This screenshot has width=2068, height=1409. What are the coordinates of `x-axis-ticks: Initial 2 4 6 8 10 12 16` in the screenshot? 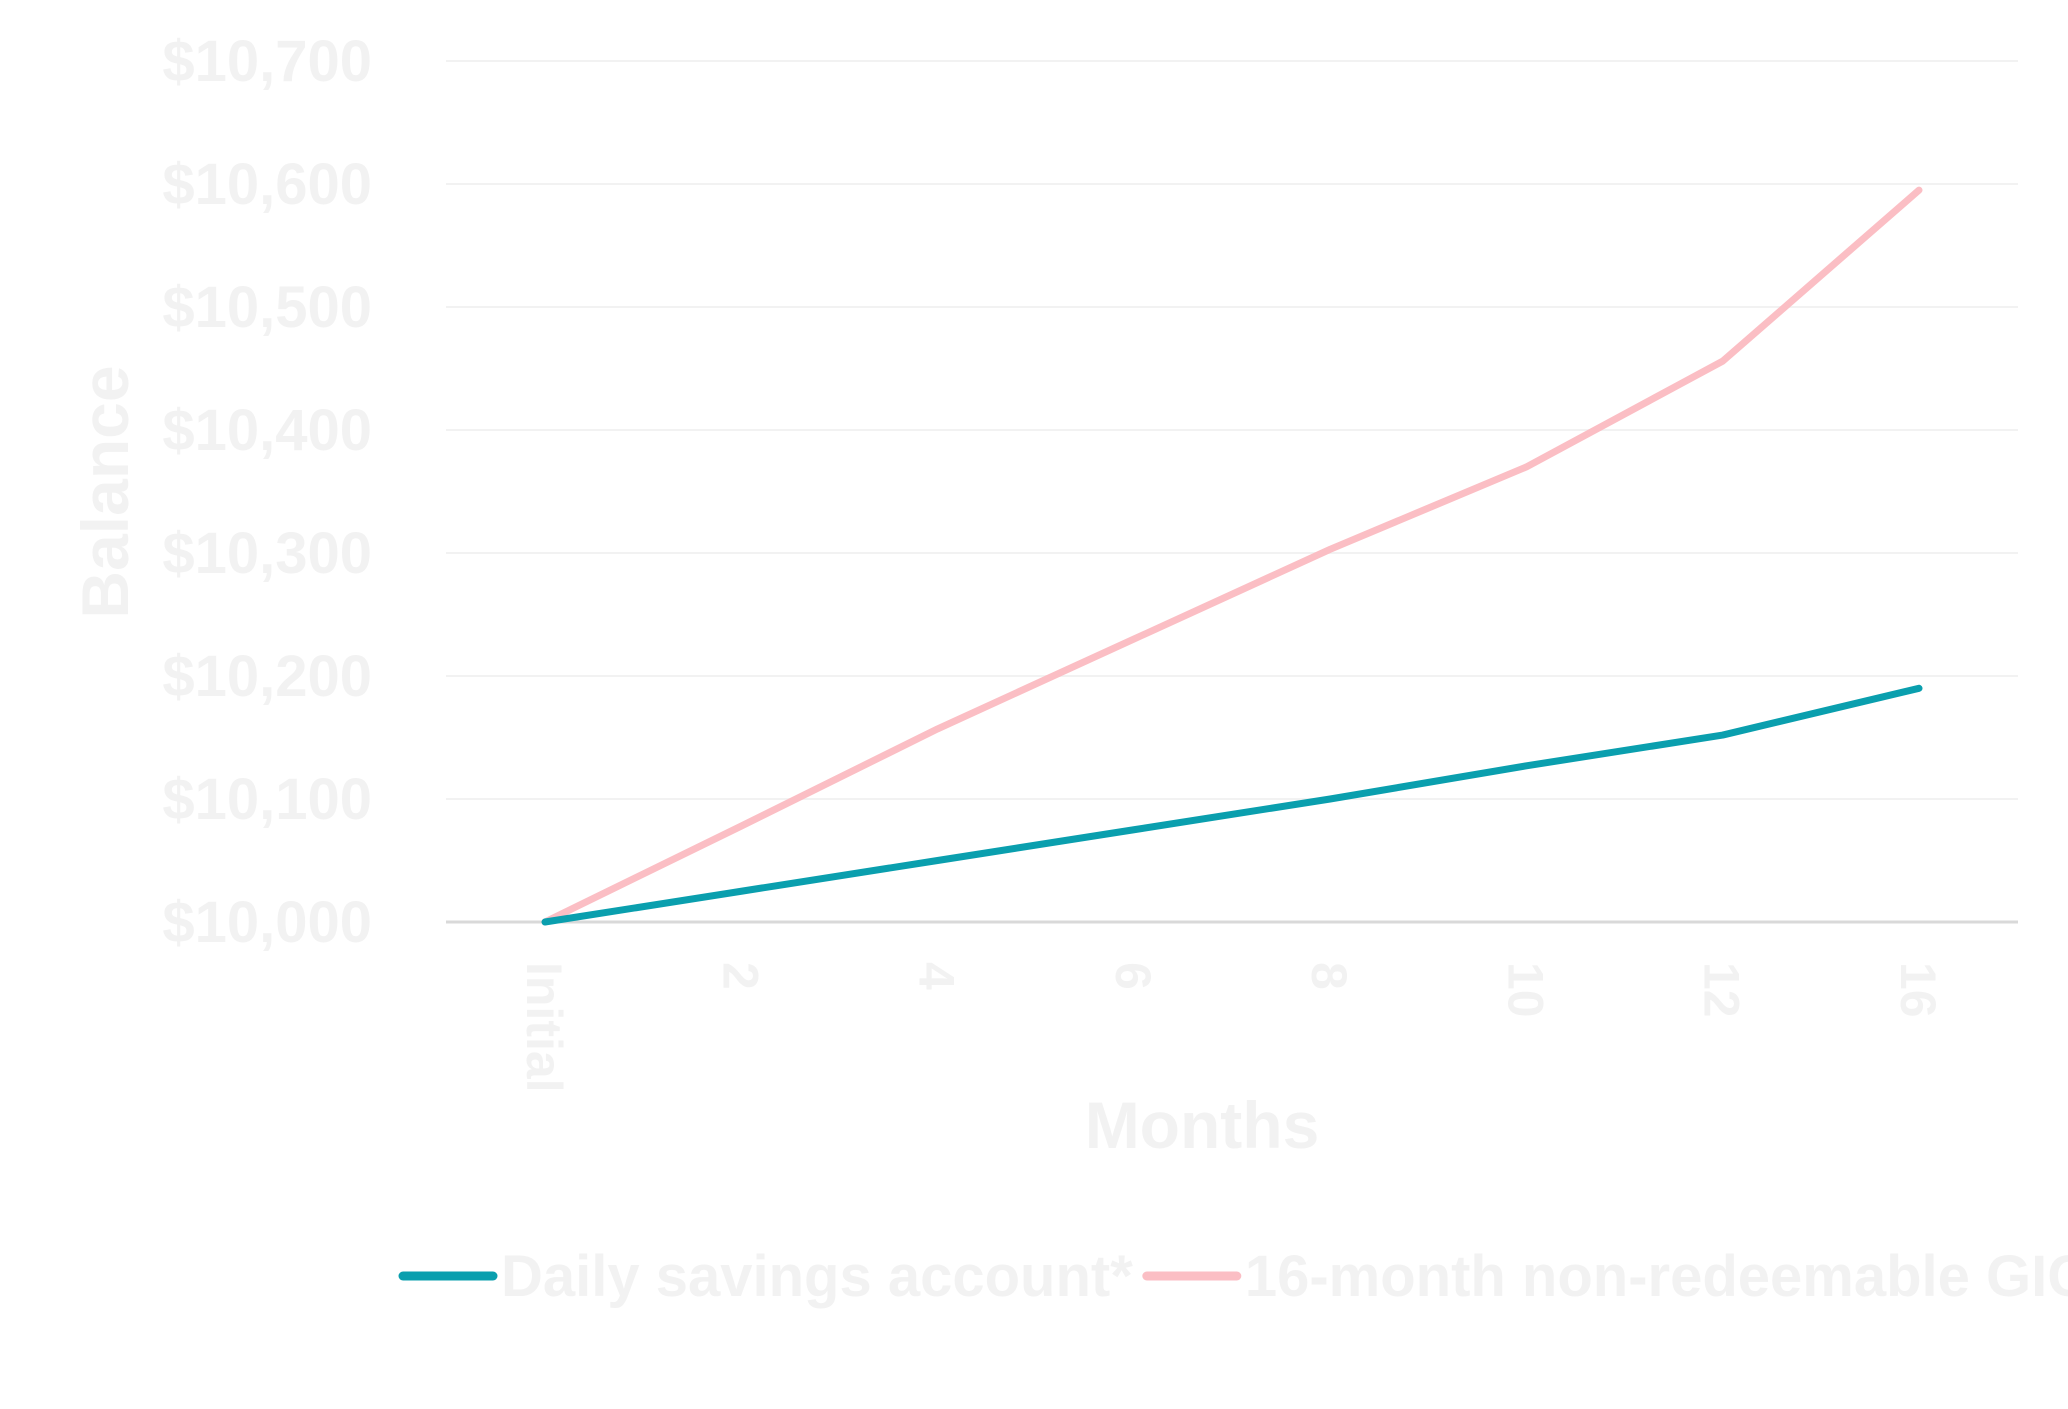 It's located at (1231, 1027).